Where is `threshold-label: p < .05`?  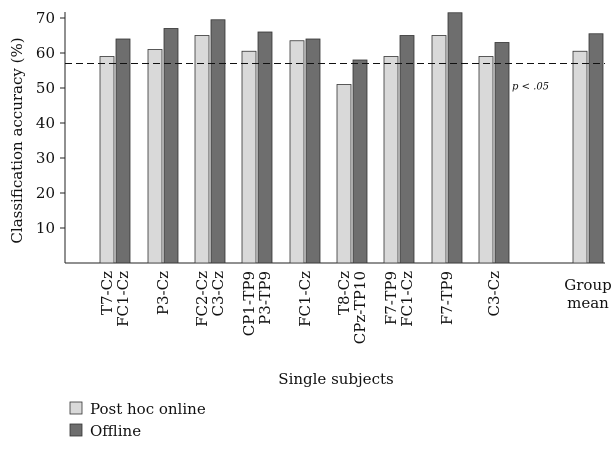 threshold-label: p < .05 is located at coordinates (530, 87).